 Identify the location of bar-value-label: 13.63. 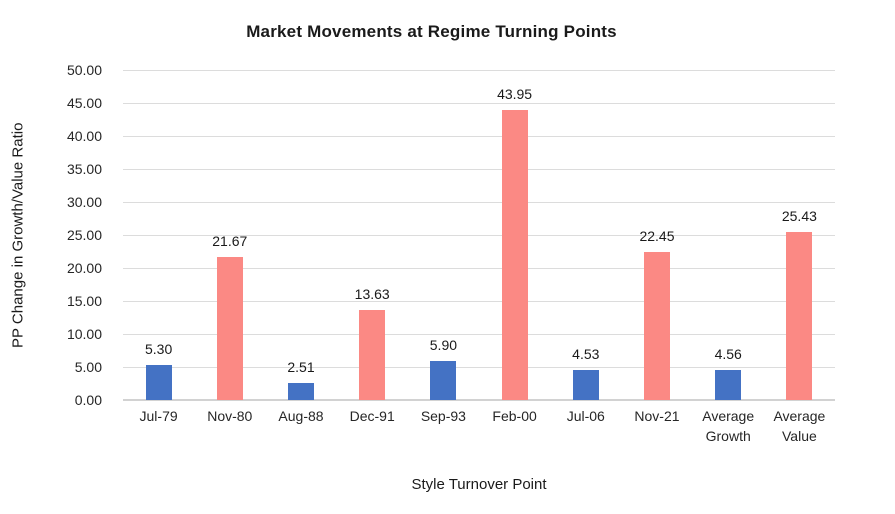
(372, 294).